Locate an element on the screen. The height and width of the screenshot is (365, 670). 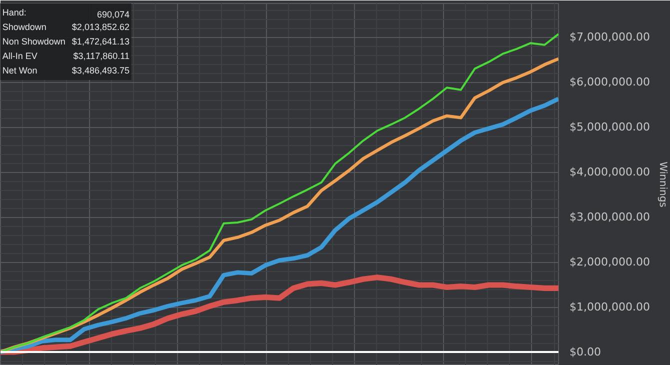
y-tick-label: $6,000,000.00 is located at coordinates (610, 82).